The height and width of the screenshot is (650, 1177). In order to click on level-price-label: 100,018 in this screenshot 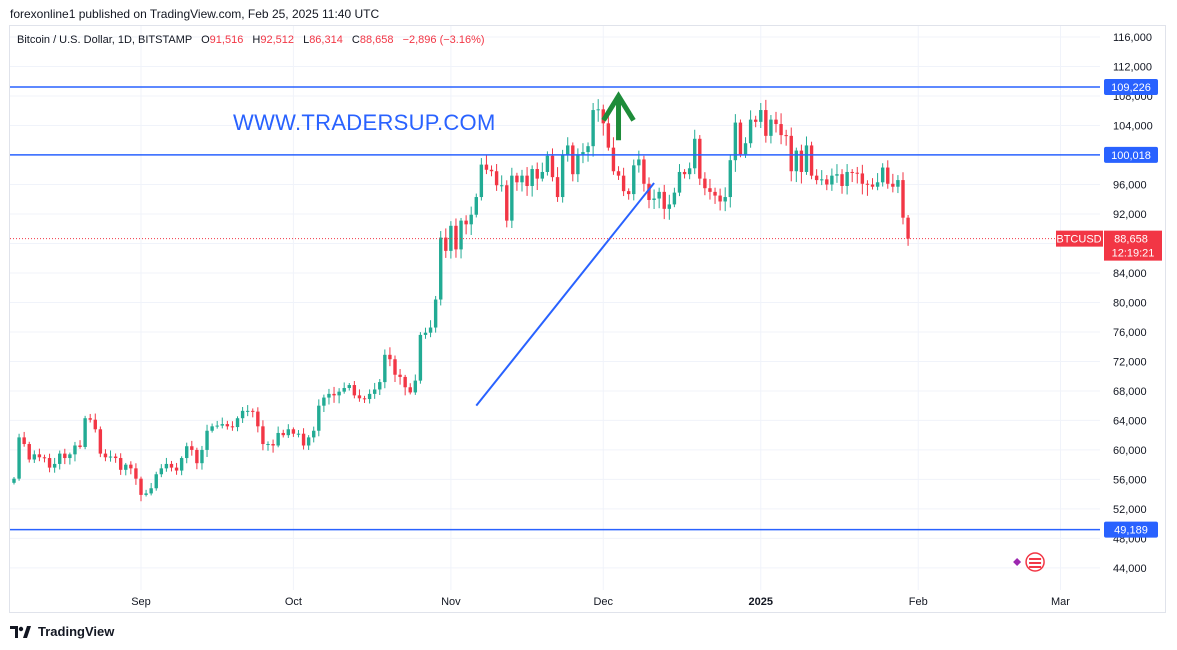, I will do `click(1131, 156)`.